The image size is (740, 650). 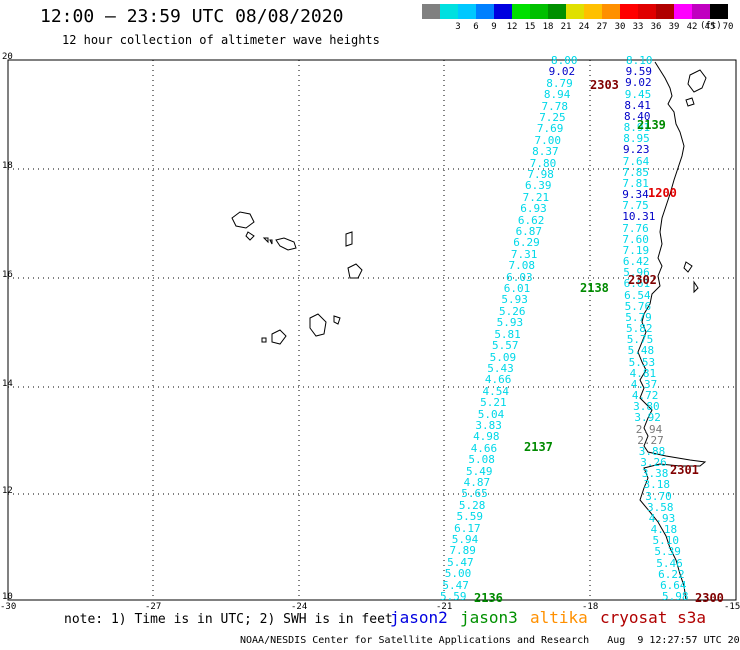 What do you see at coordinates (7, 597) in the screenshot?
I see `latitude-label: 10` at bounding box center [7, 597].